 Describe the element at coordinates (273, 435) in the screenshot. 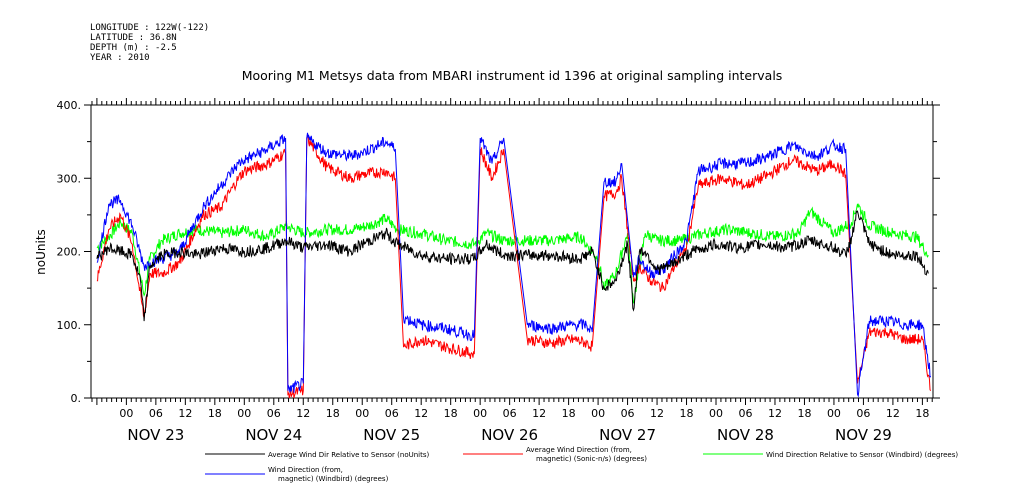

I see `x-day-label: NOV 24` at that location.